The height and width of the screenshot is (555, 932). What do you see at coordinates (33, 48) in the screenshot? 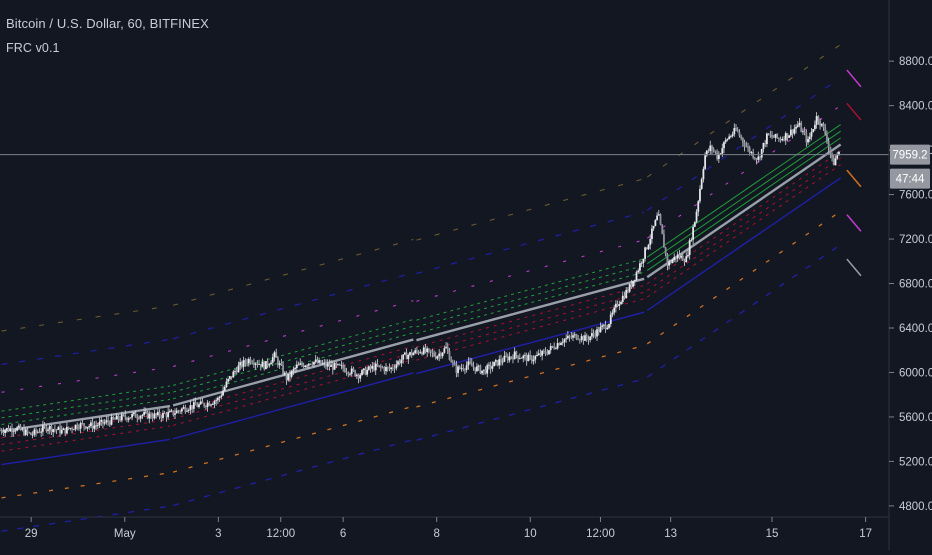
I see `indicator-legend: FRC v0.1` at bounding box center [33, 48].